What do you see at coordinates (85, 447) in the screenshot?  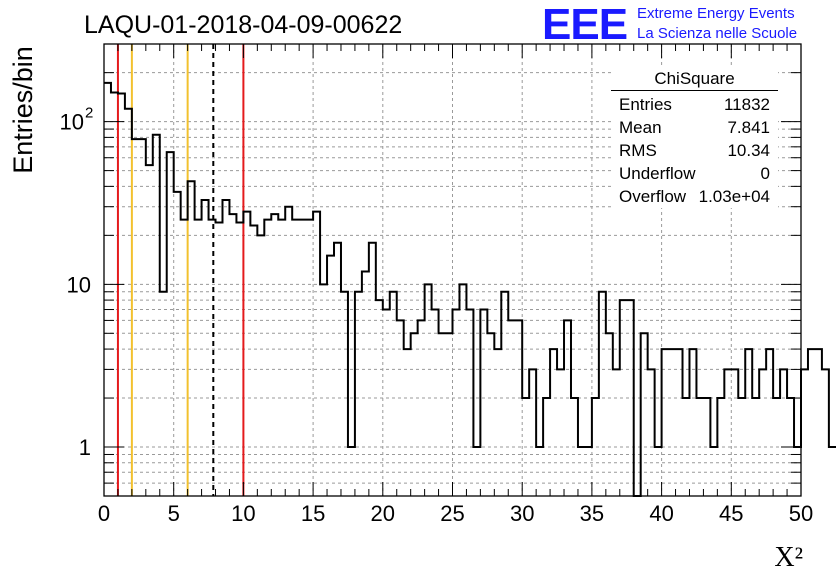 I see `y-tick-label: 1` at bounding box center [85, 447].